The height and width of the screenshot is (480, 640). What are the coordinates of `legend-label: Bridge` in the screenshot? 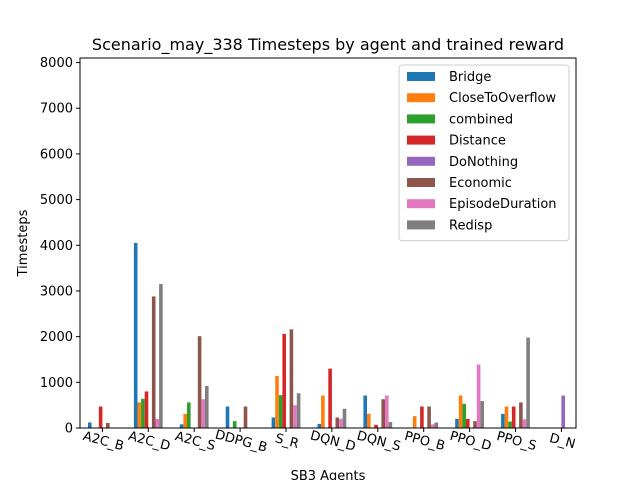 It's located at (470, 77).